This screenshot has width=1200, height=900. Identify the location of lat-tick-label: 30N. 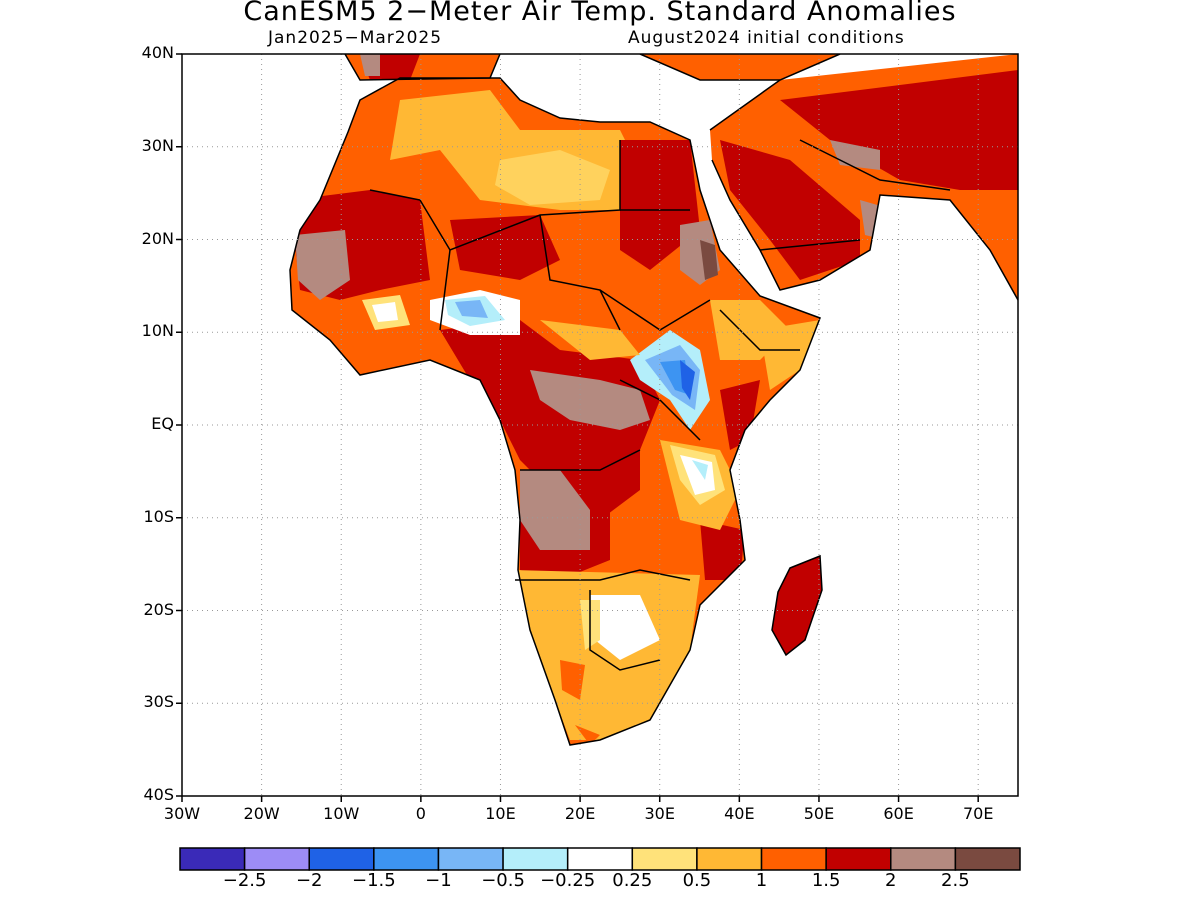
(157, 145).